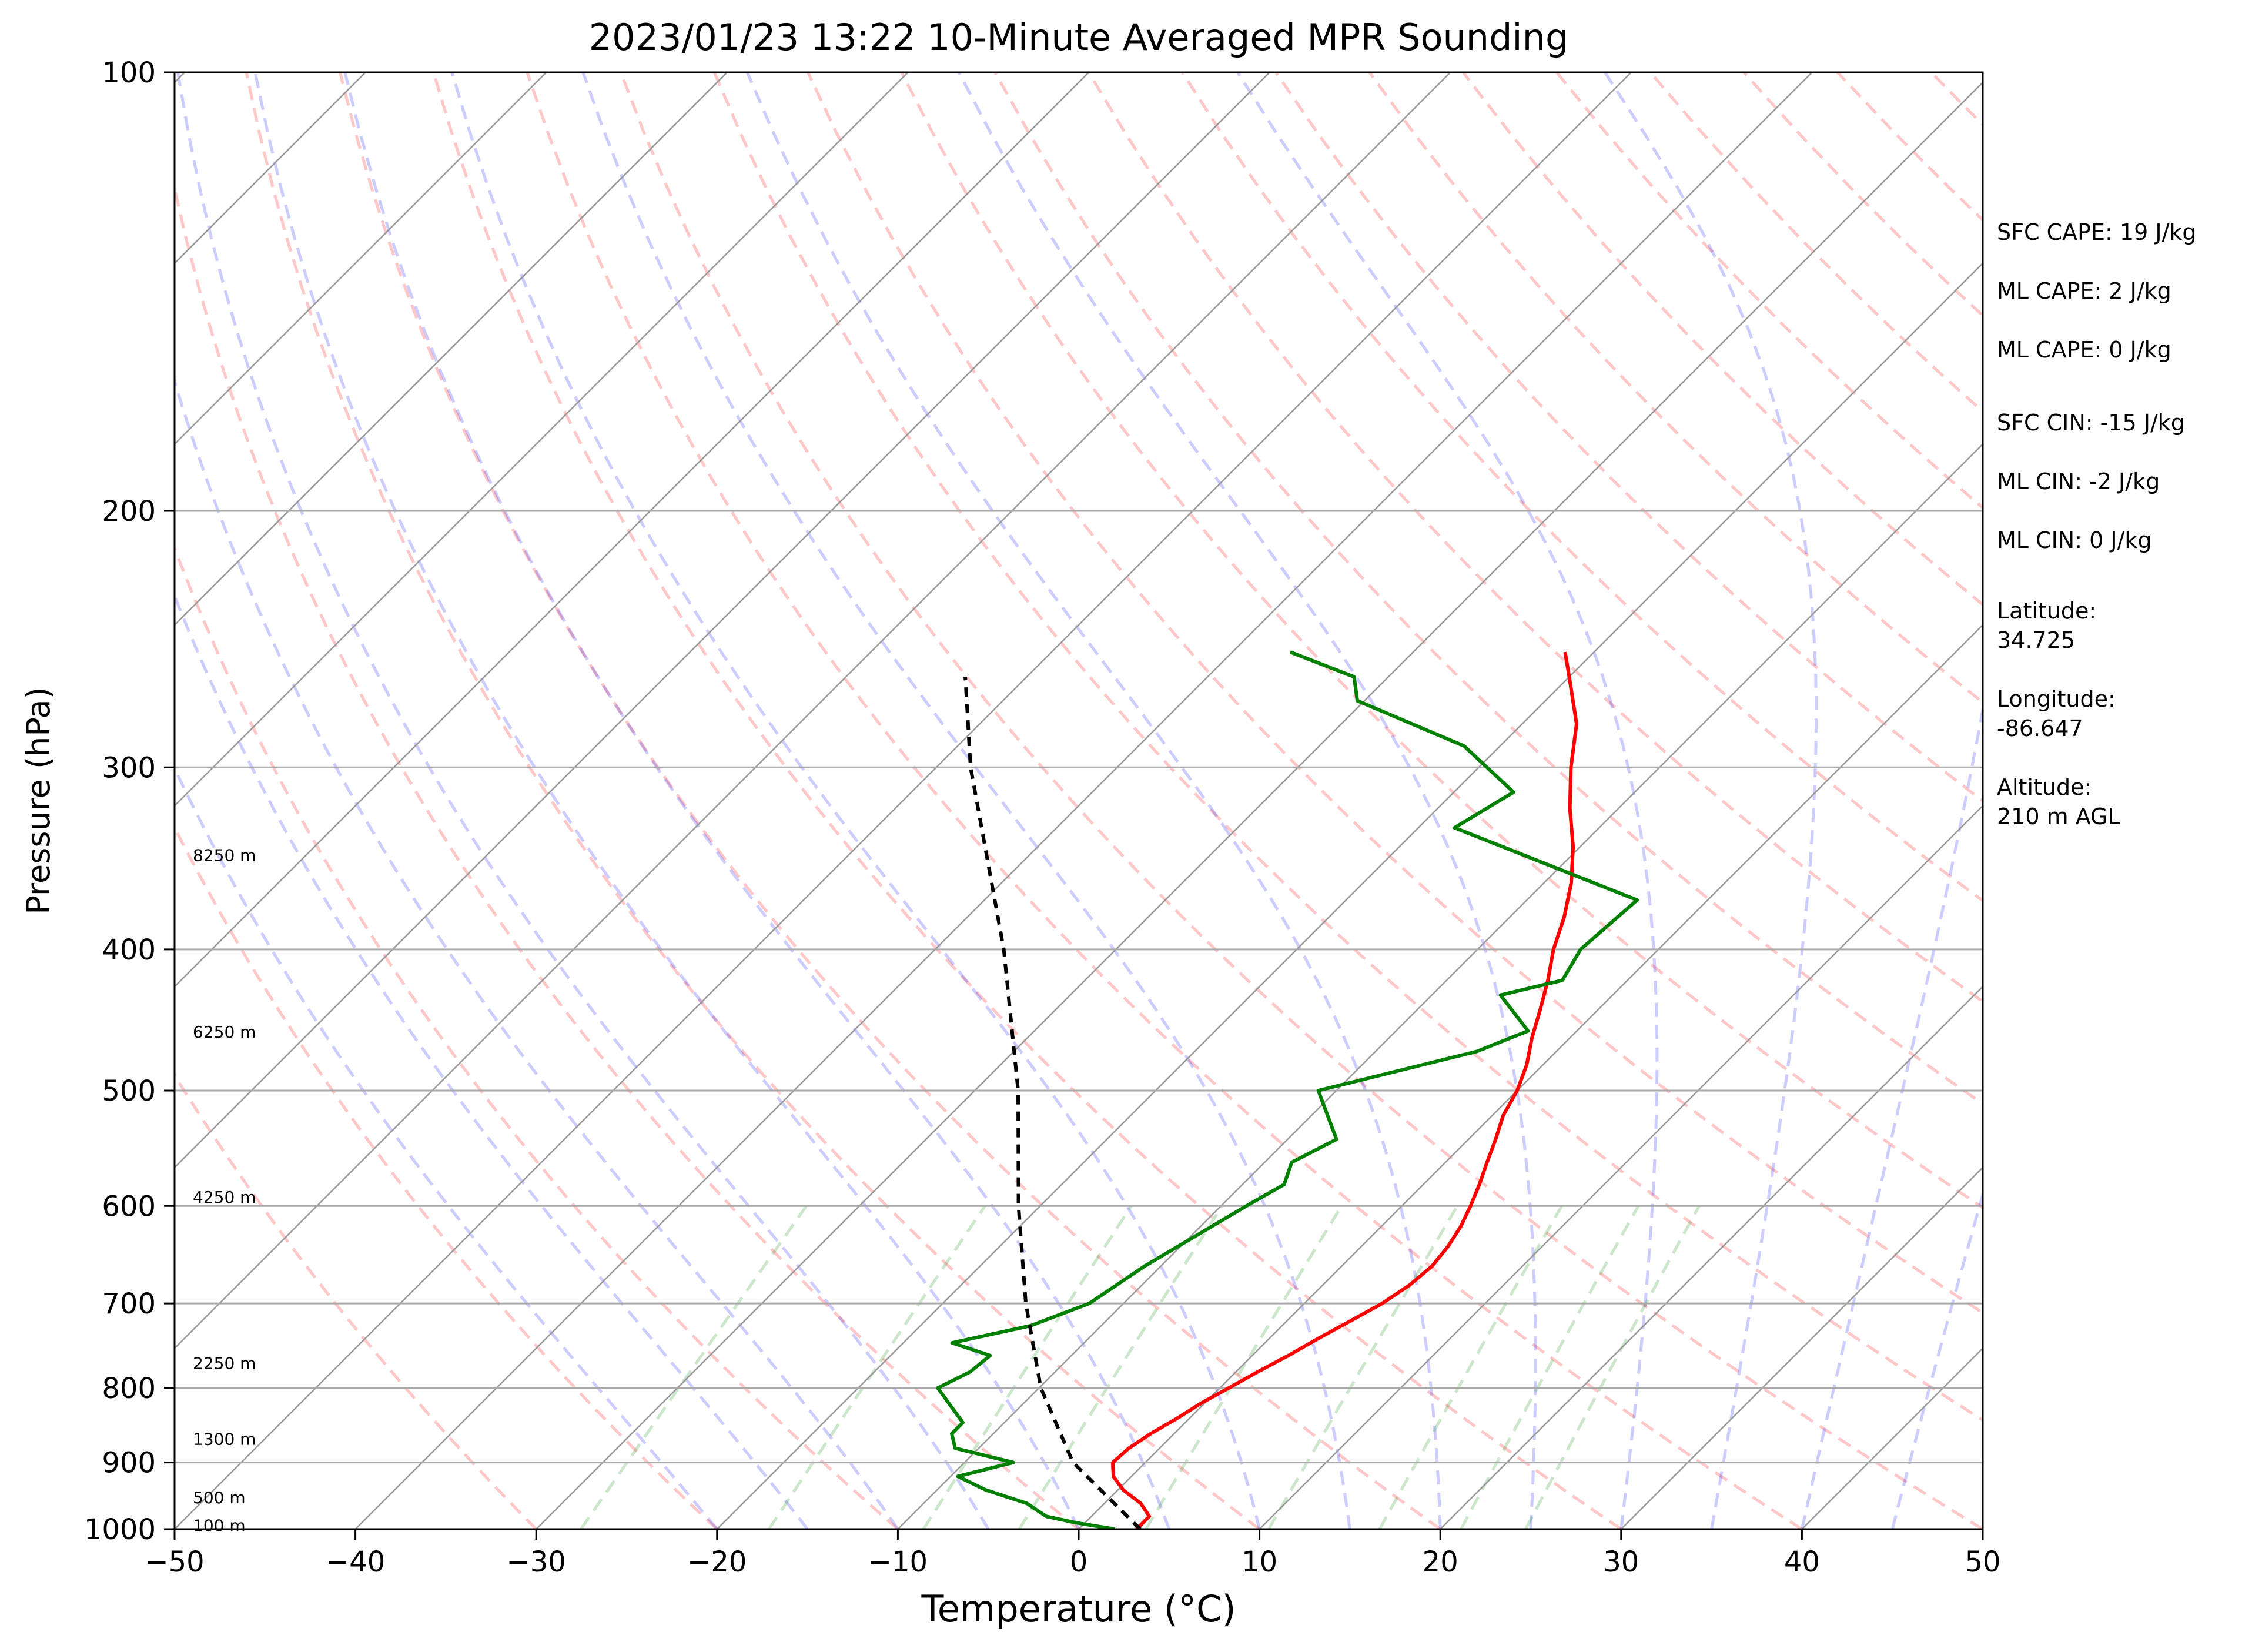  What do you see at coordinates (175, 1563) in the screenshot?
I see `x-tick-label: −50` at bounding box center [175, 1563].